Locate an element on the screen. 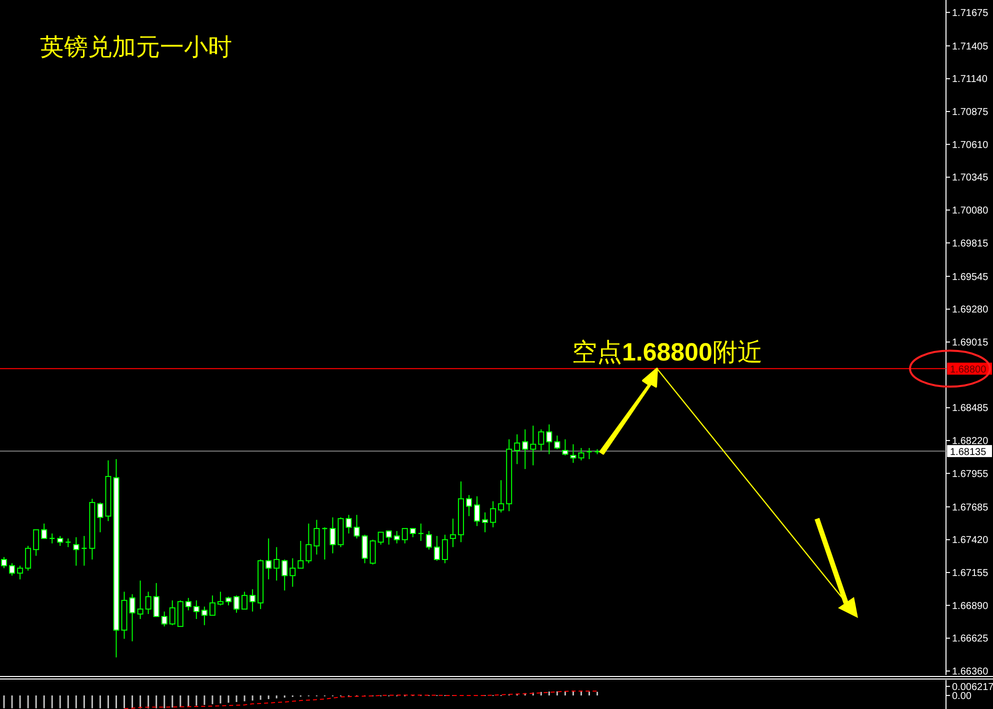 The height and width of the screenshot is (709, 993). y-tick-label: 0.006217 is located at coordinates (972, 687).